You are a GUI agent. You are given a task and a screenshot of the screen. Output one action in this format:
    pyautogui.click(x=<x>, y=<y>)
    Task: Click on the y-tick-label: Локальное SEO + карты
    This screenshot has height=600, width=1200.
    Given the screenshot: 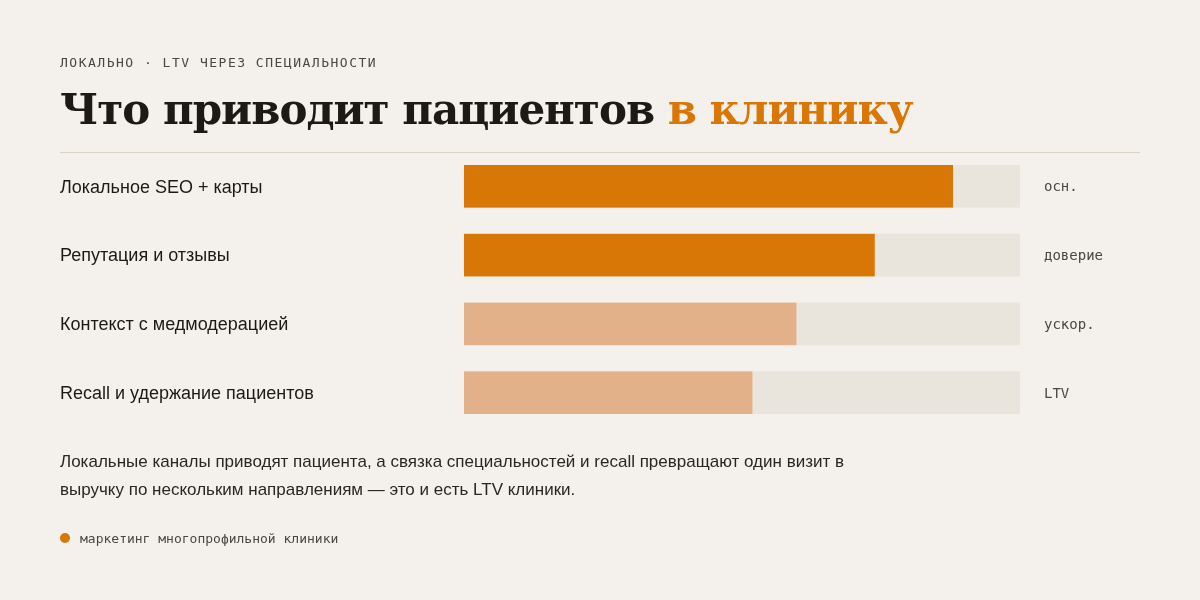 What is the action you would take?
    pyautogui.click(x=161, y=186)
    